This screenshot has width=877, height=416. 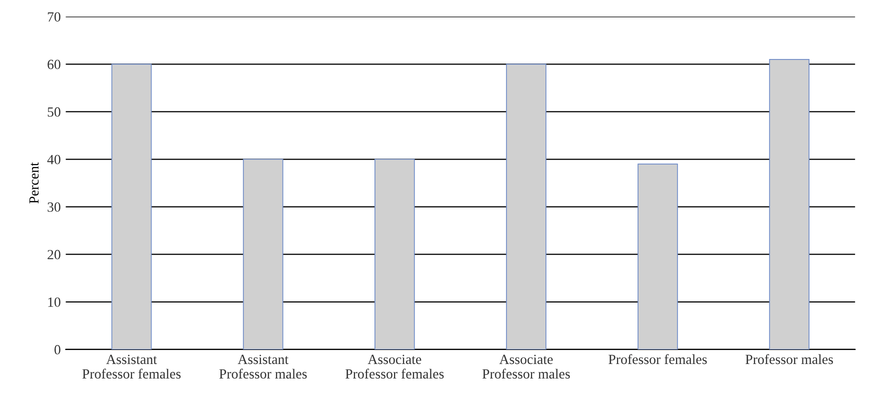 I want to click on y-tick-label: 50, so click(x=54, y=112).